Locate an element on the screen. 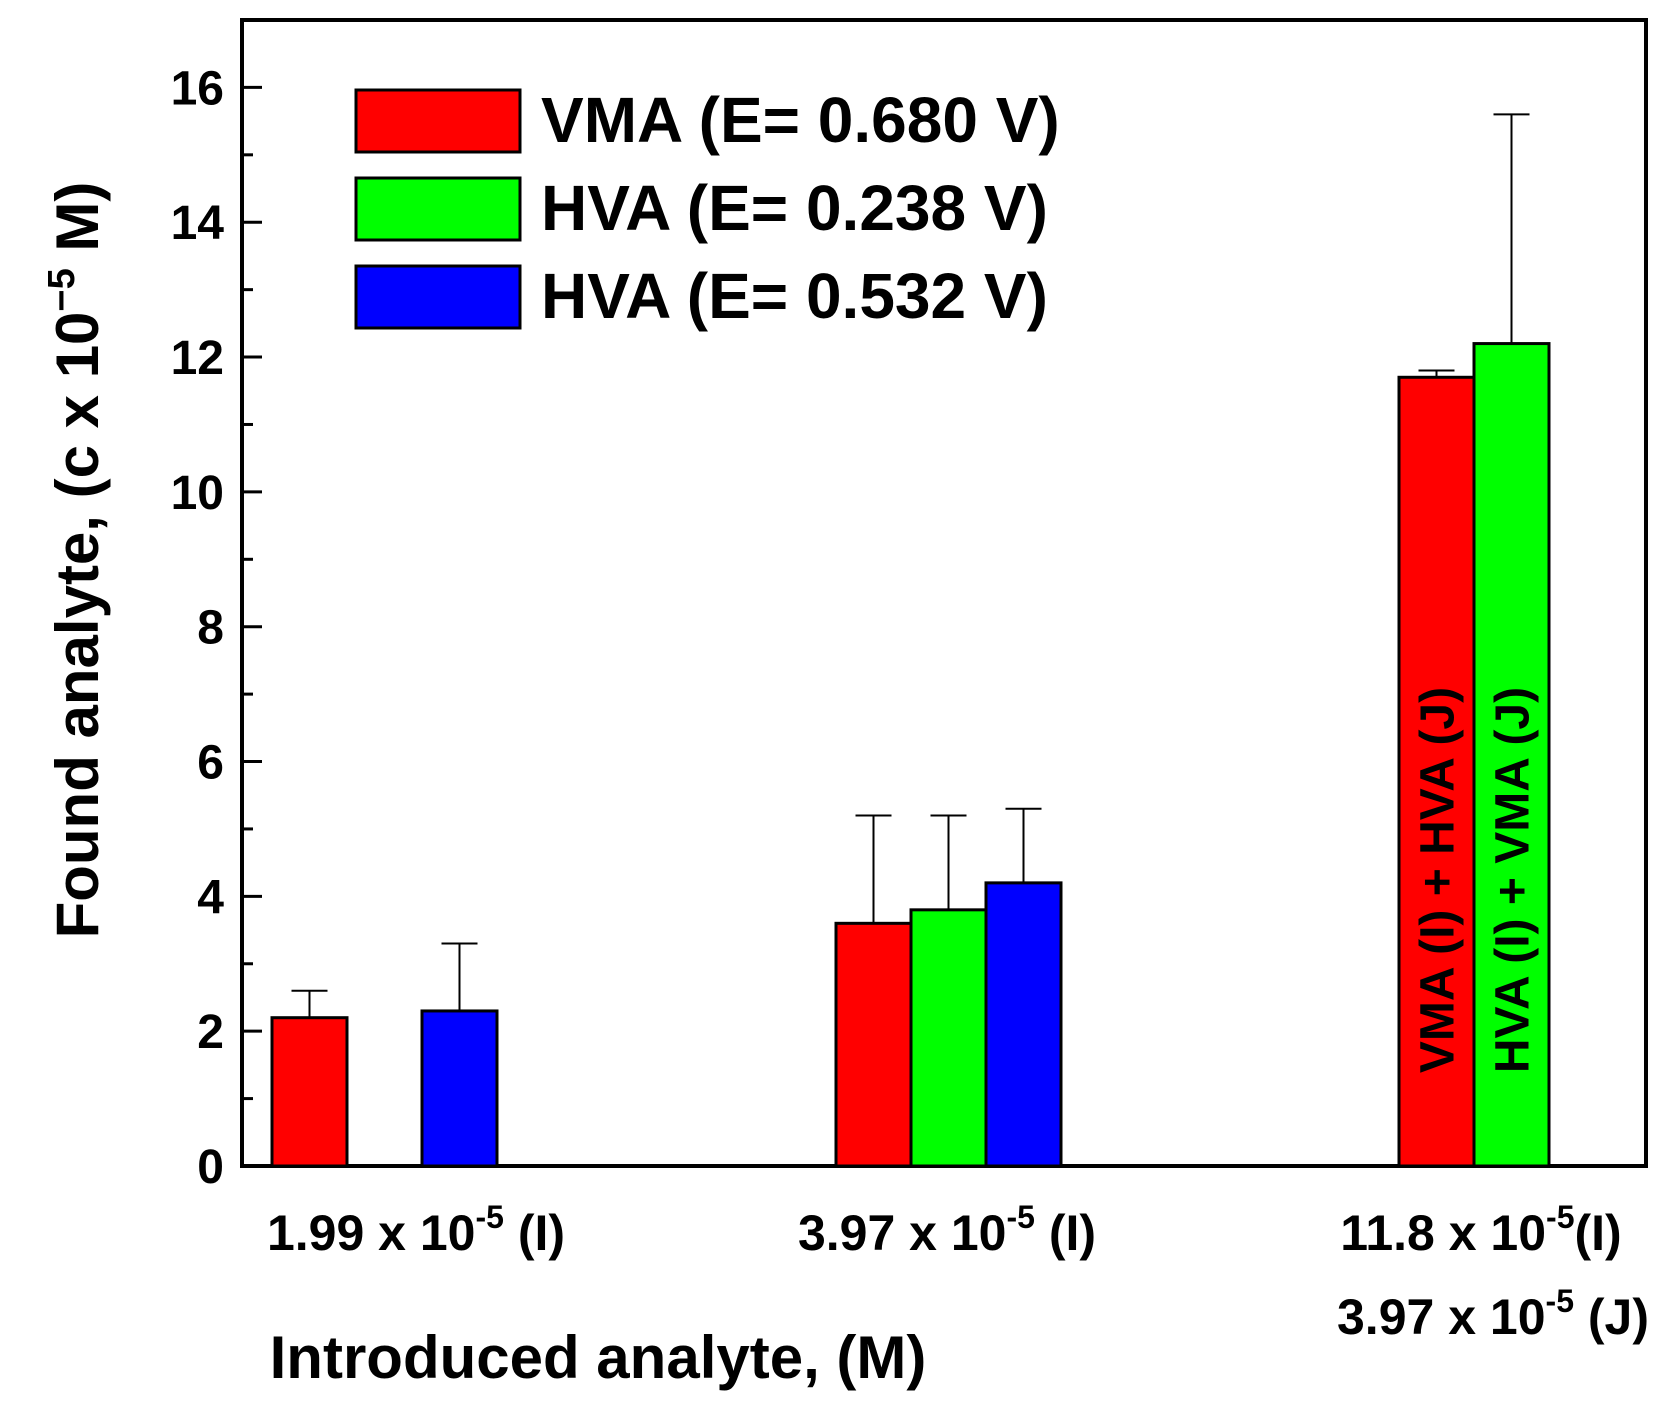 The height and width of the screenshot is (1410, 1672). y-axis-title-main: Found analyte, (c x 10 is located at coordinates (77, 625).